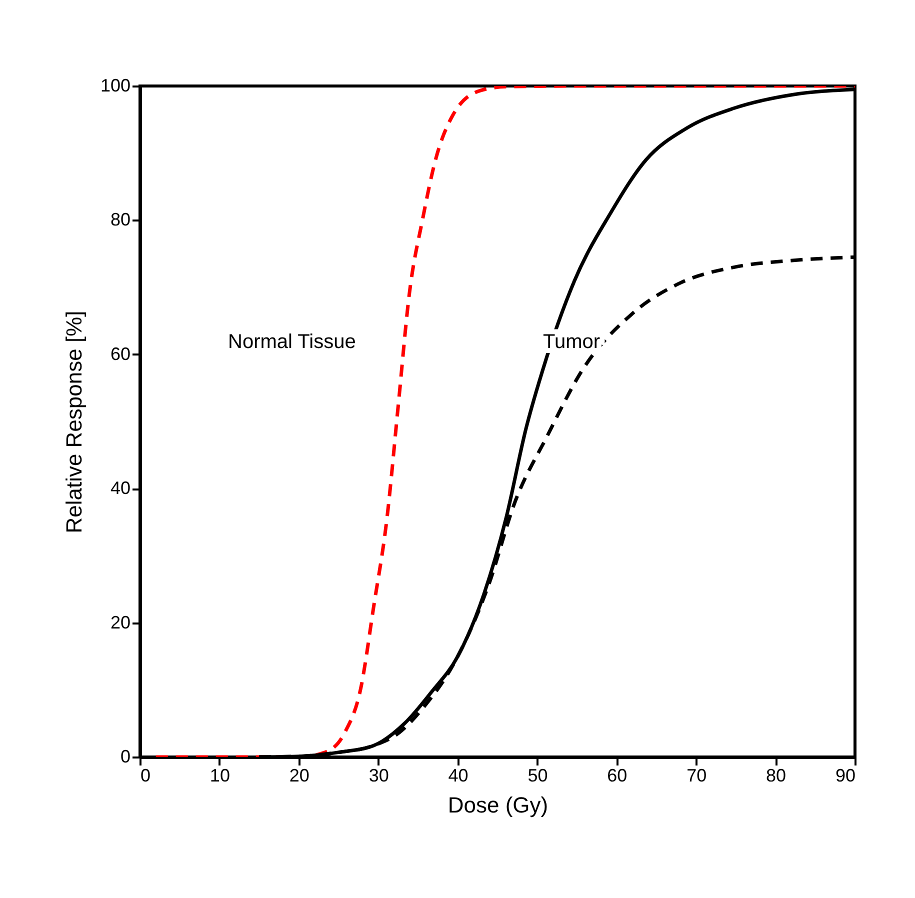 The image size is (915, 898). I want to click on x-tick-label: 0, so click(145, 776).